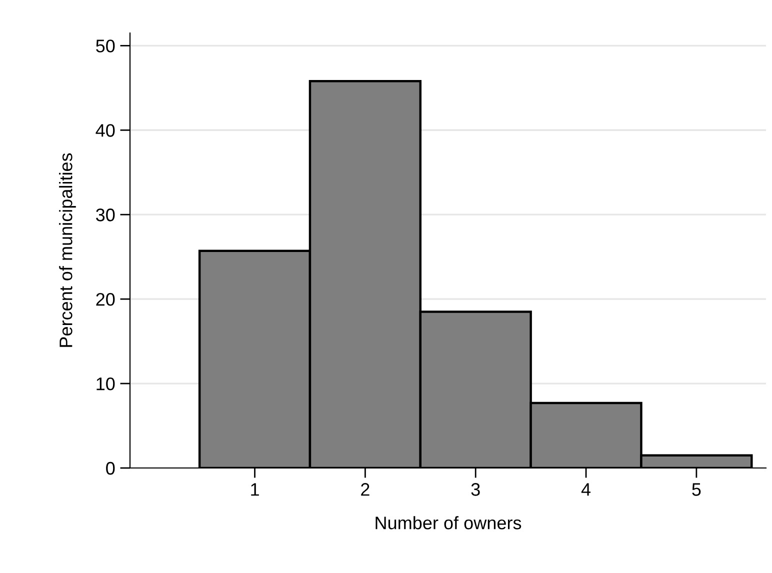  What do you see at coordinates (105, 383) in the screenshot?
I see `y-tick-label: 10` at bounding box center [105, 383].